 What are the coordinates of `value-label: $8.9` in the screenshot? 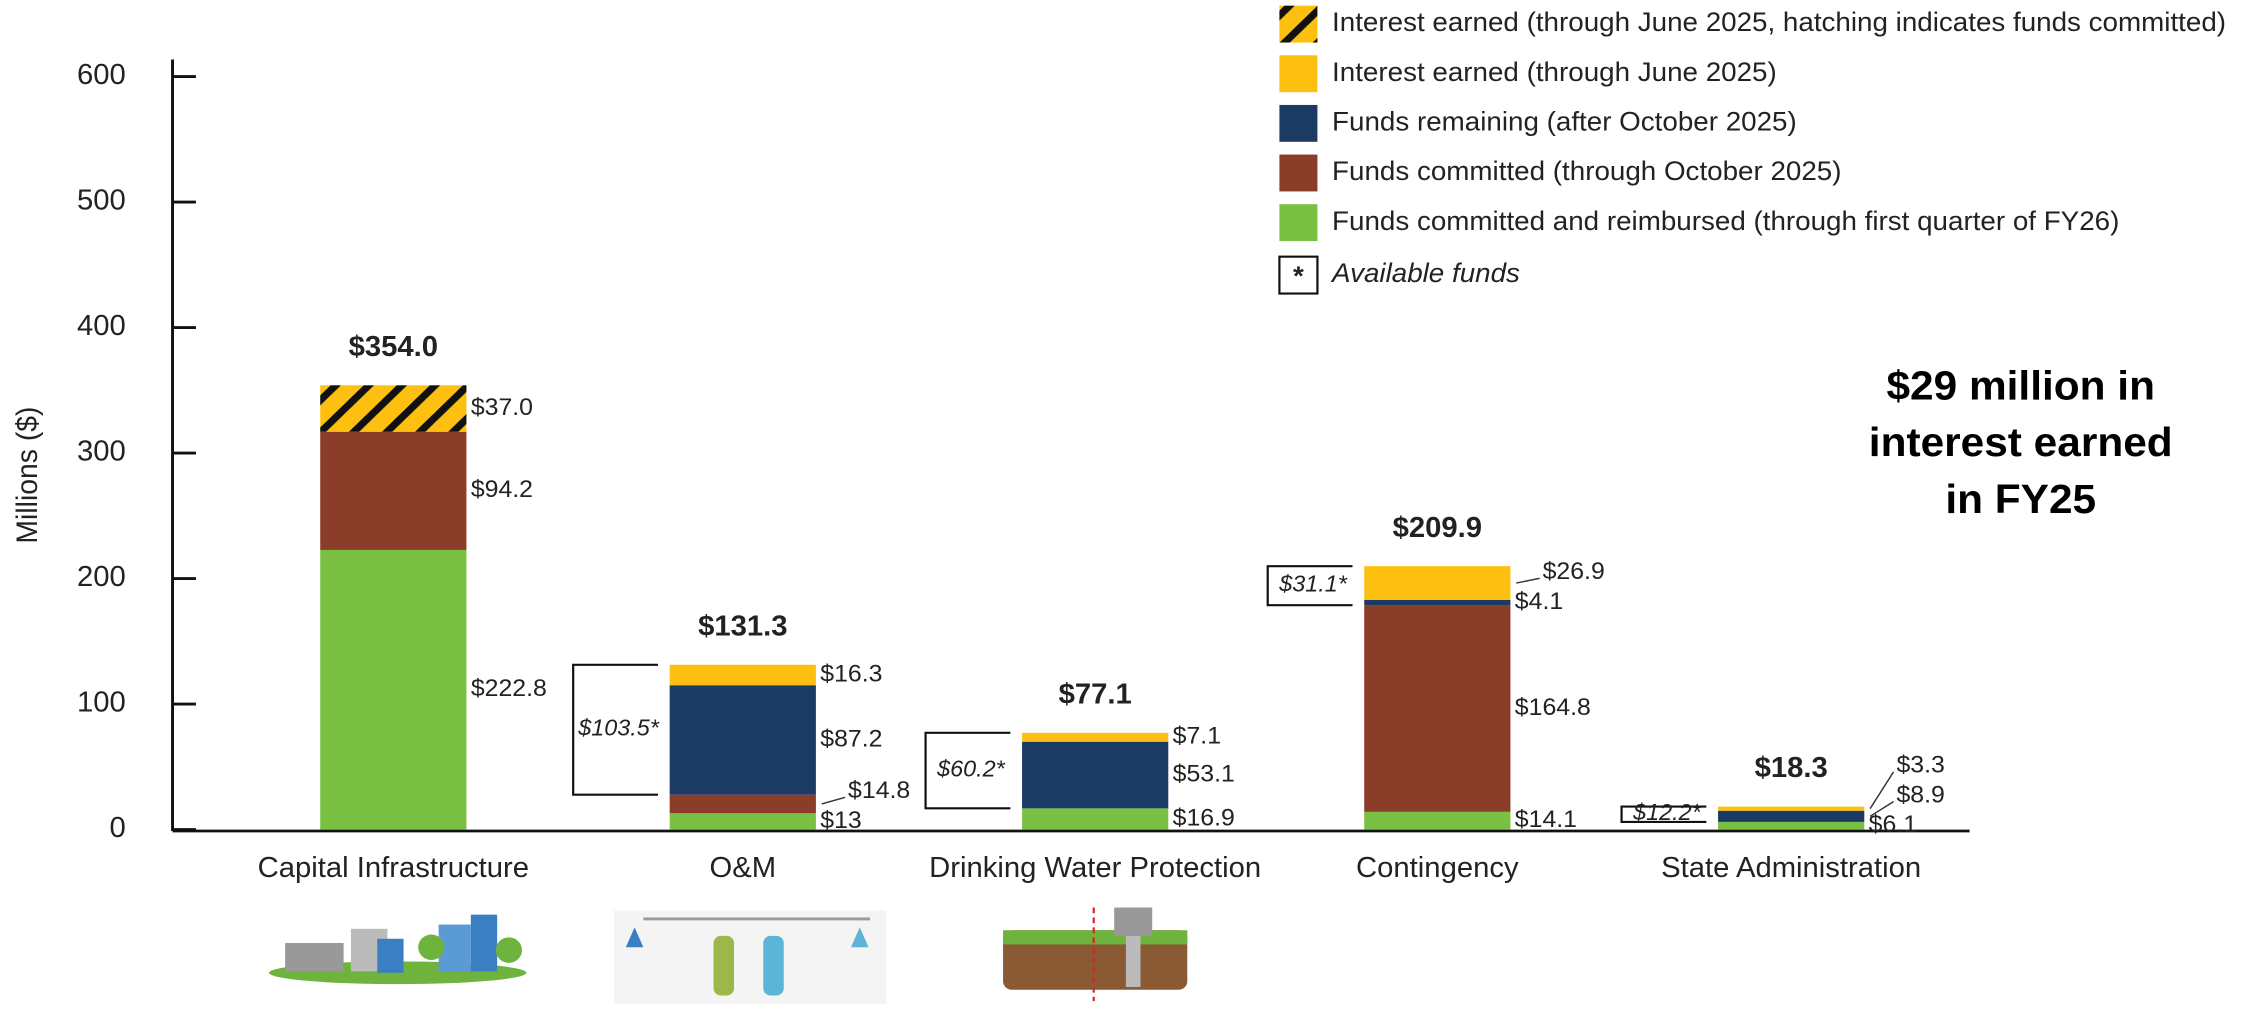 It's located at (1920, 795).